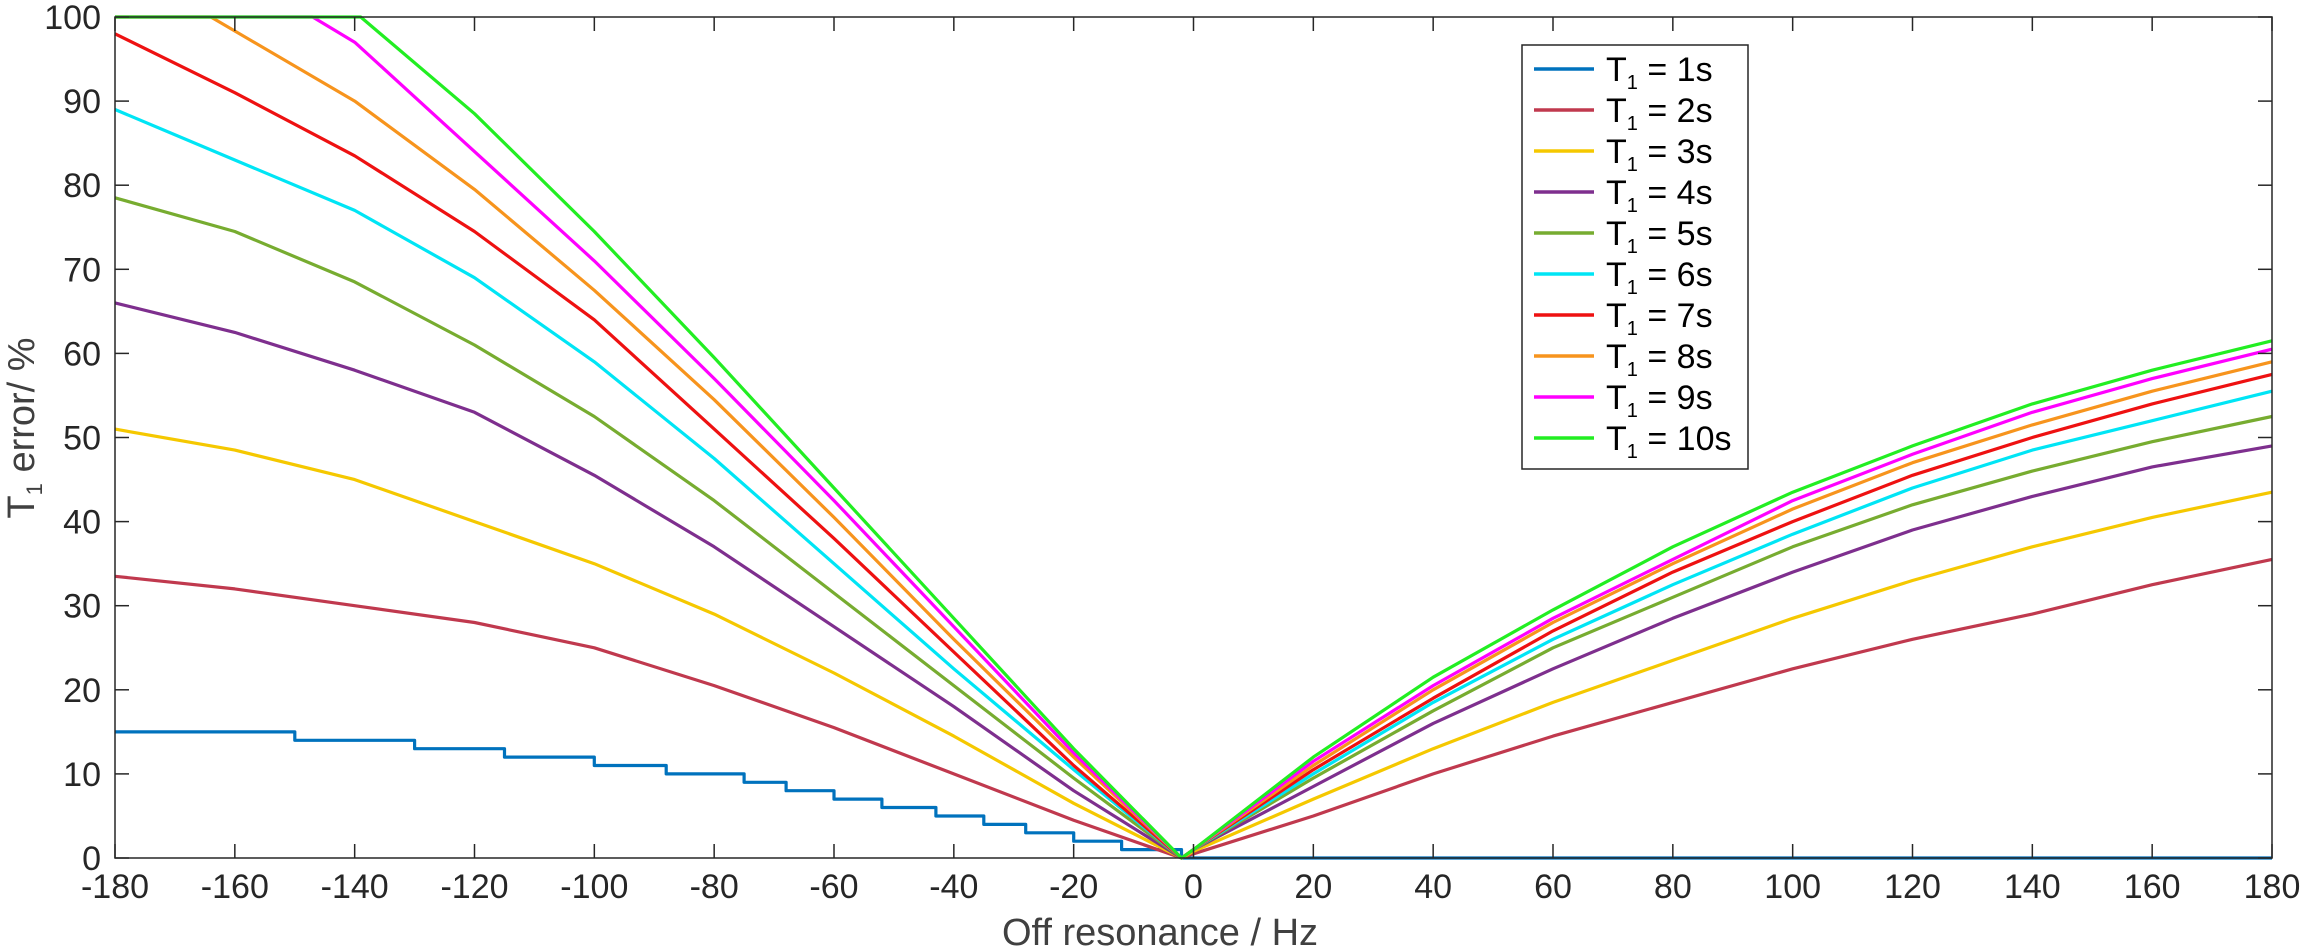 The image size is (2304, 948). What do you see at coordinates (2032, 887) in the screenshot?
I see `x-tick-label: 140` at bounding box center [2032, 887].